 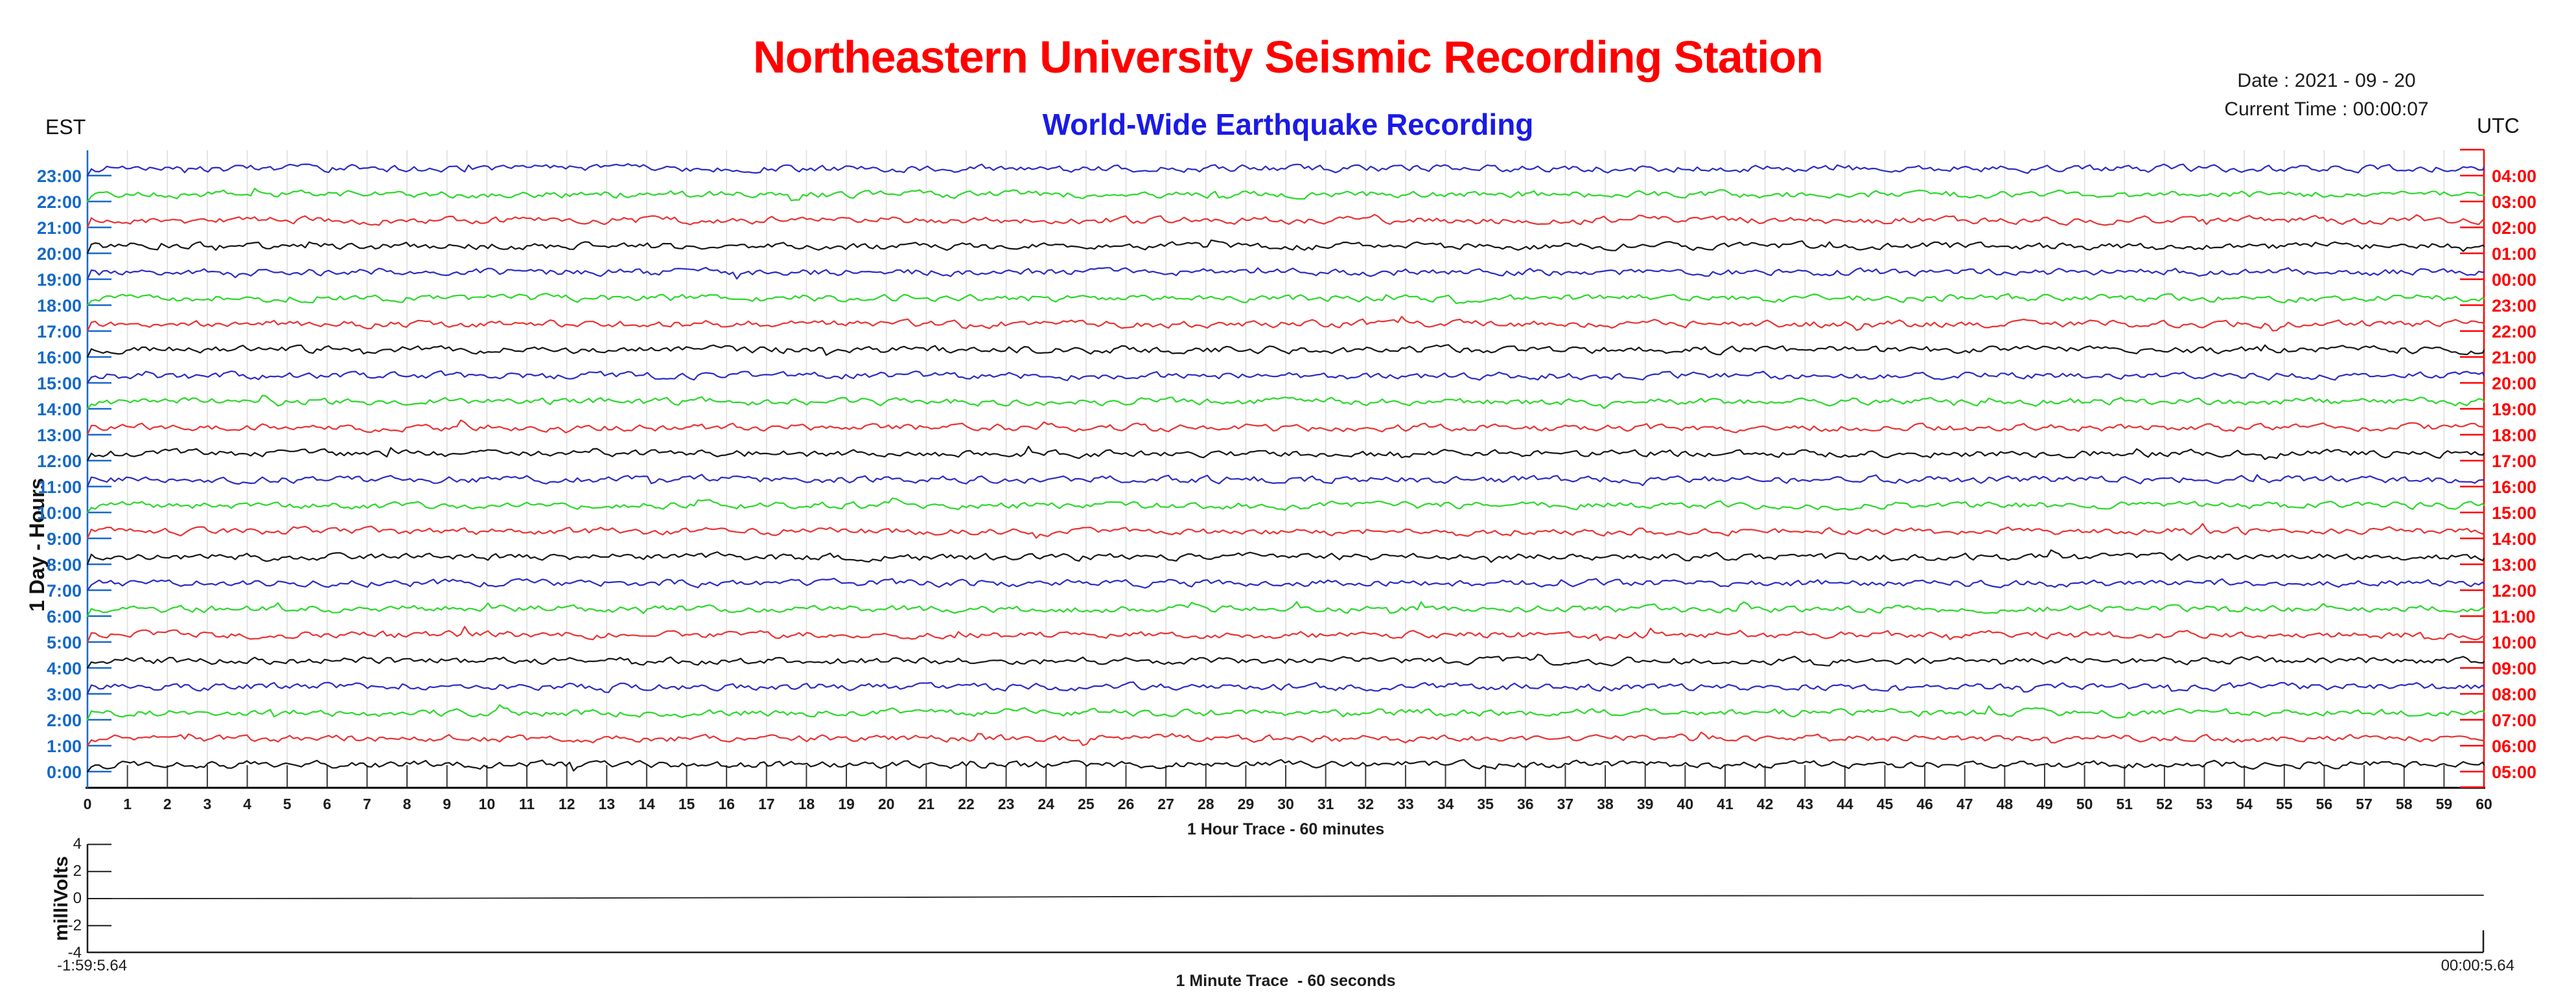 What do you see at coordinates (2515, 384) in the screenshot?
I see `utc-hour-label: 20:00` at bounding box center [2515, 384].